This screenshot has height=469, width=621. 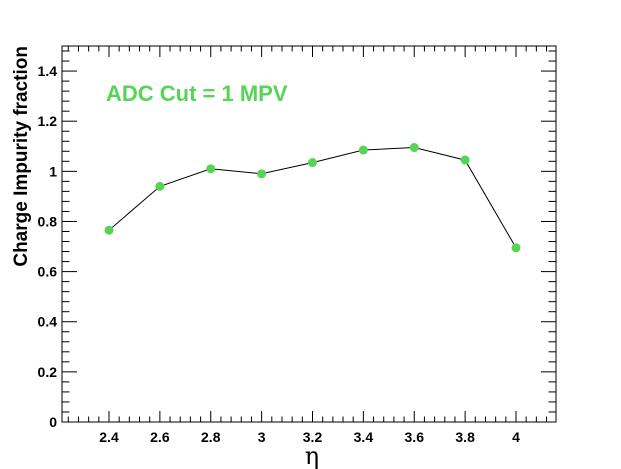 What do you see at coordinates (197, 93) in the screenshot?
I see `annotation: ADC Cut = 1 MPV` at bounding box center [197, 93].